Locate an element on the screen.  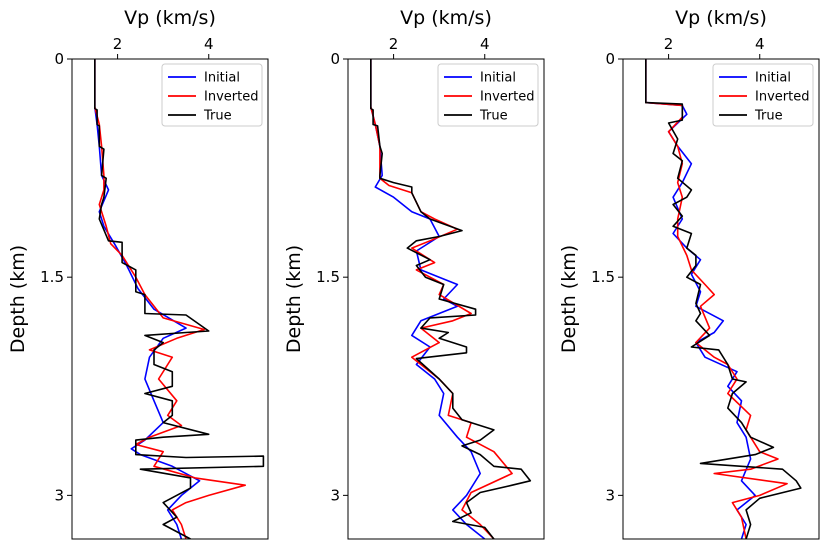
chart-2-series-initial is located at coordinates (428, 299).